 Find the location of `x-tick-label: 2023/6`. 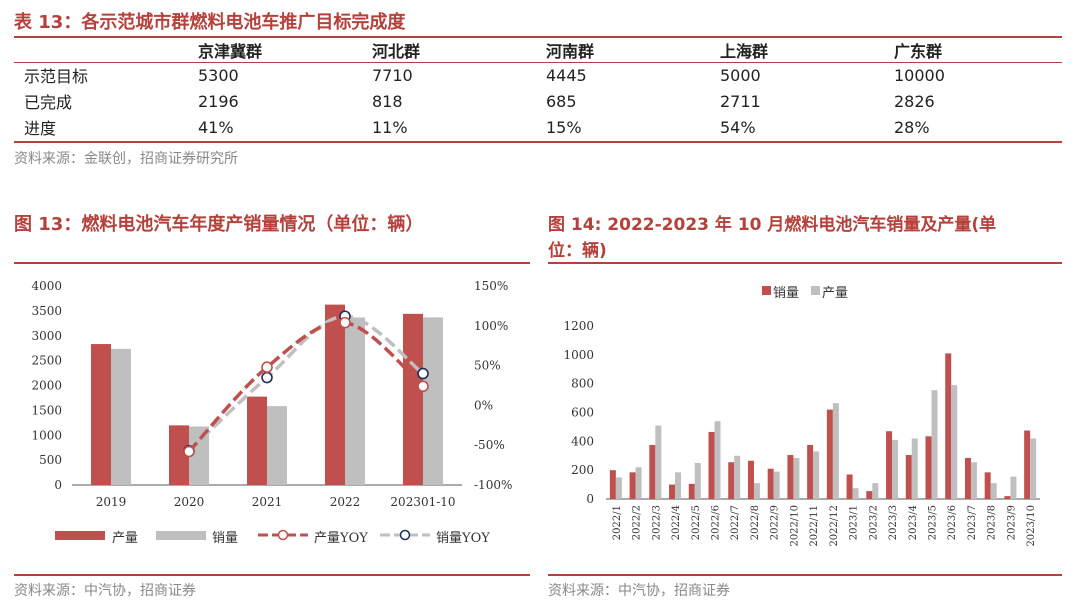

x-tick-label: 2023/6 is located at coordinates (952, 522).